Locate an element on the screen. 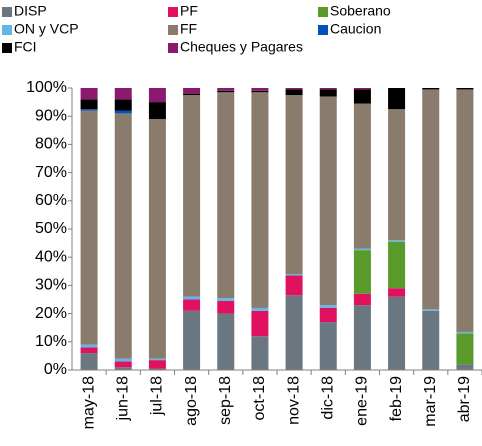  legend-label: Soberano is located at coordinates (360, 11).